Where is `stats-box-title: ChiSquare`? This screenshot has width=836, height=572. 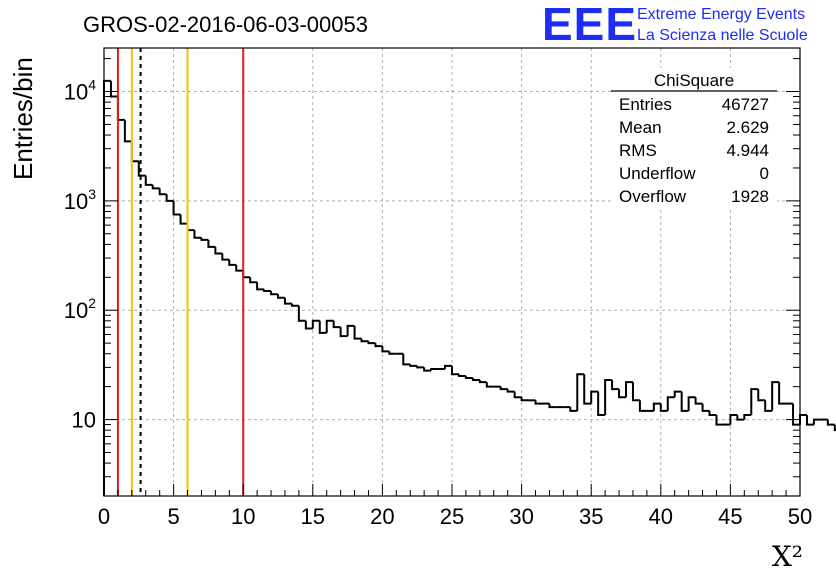
stats-box-title: ChiSquare is located at coordinates (694, 80).